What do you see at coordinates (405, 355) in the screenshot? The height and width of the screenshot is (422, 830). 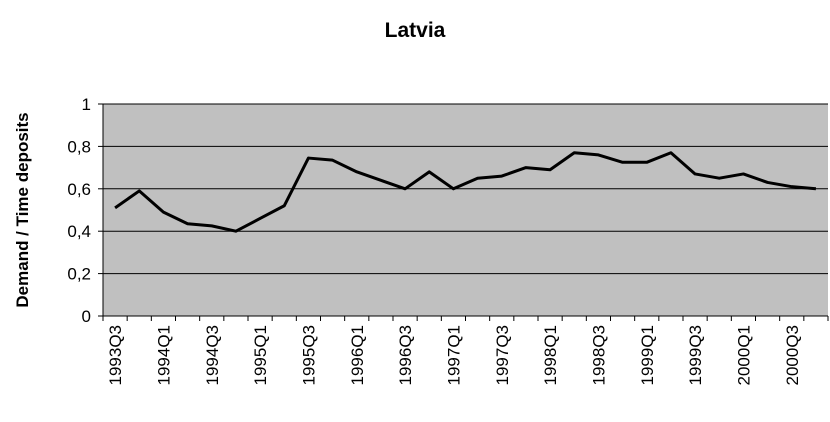 I see `x-tick-label: 1996Q3` at bounding box center [405, 355].